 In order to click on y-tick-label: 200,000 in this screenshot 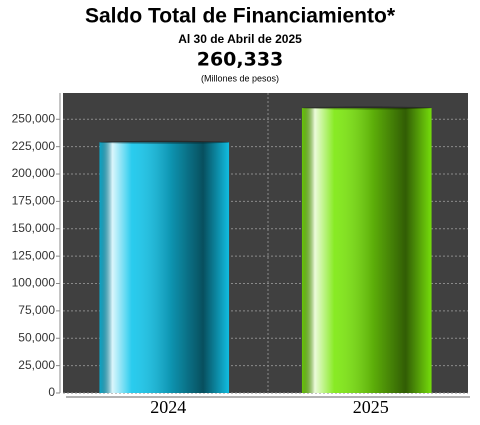, I will do `click(34, 173)`.